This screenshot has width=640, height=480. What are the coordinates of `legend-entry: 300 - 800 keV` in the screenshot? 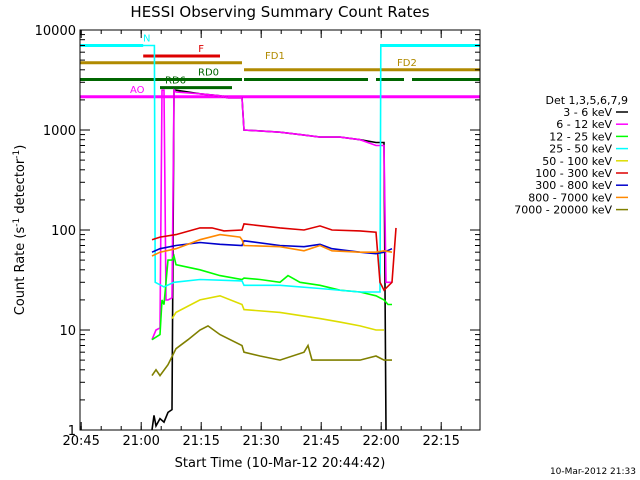 It's located at (573, 185).